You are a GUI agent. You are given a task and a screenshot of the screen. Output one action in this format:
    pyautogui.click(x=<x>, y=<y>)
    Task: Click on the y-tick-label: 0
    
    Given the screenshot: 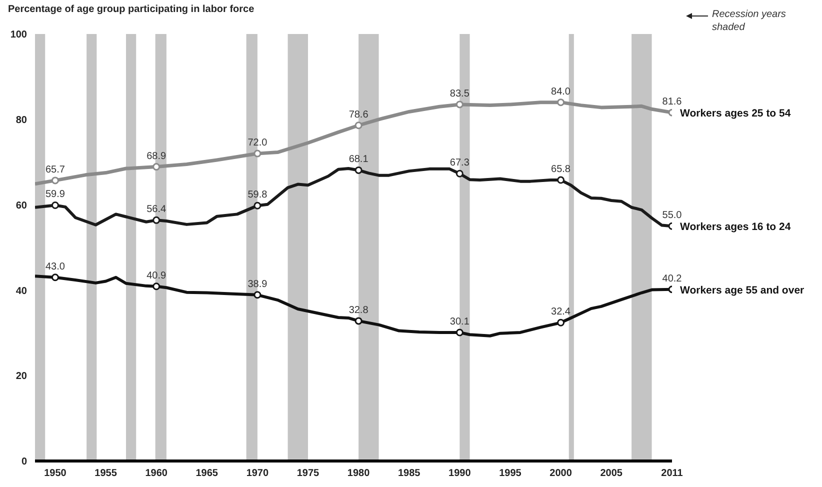 What is the action you would take?
    pyautogui.click(x=24, y=462)
    